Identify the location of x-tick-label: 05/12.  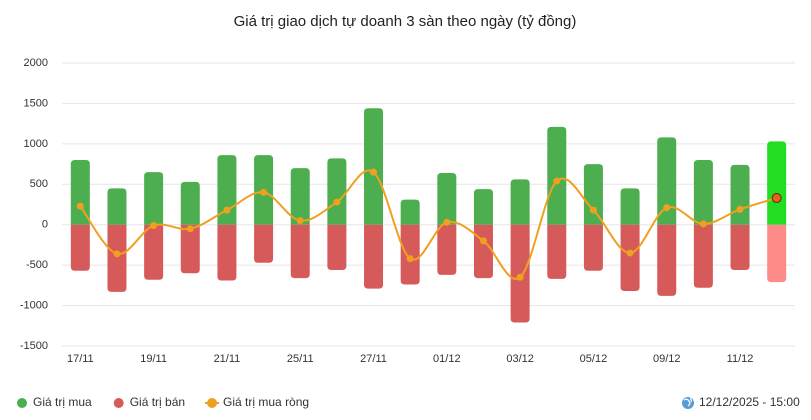
(594, 359).